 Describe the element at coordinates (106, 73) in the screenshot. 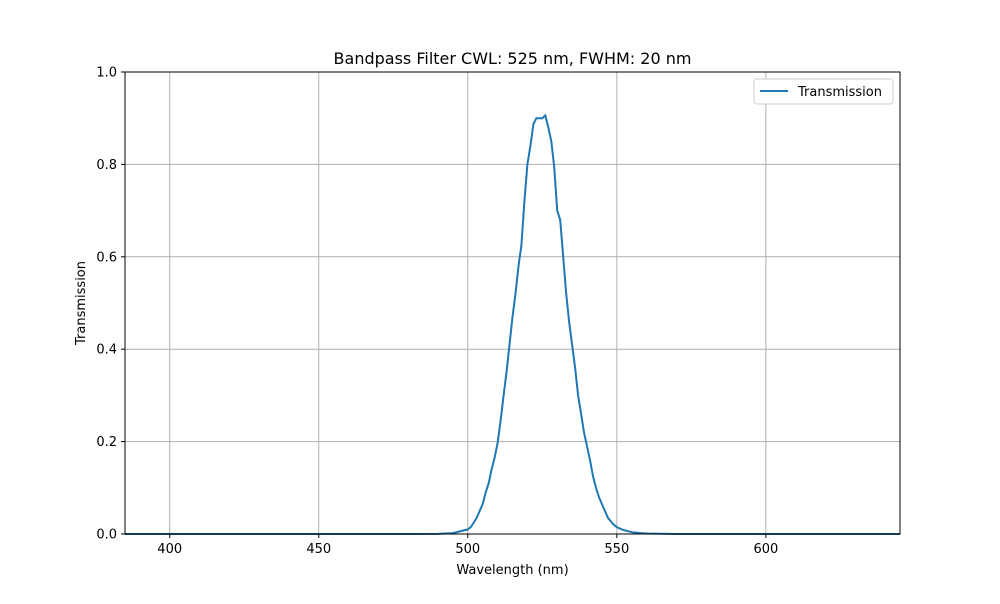

I see `y-tick-label: 1.0` at that location.